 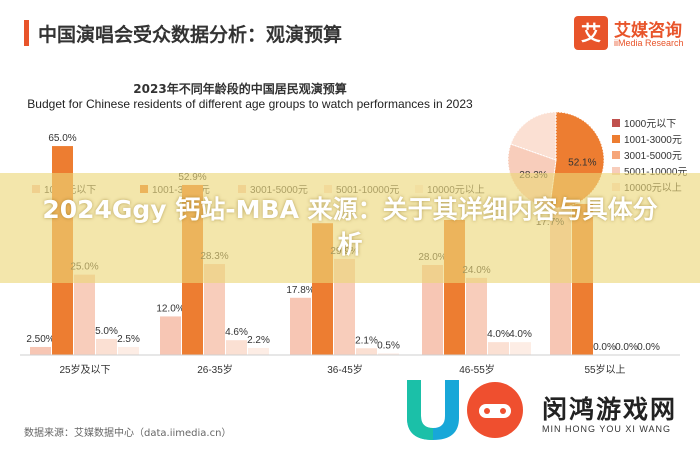 I want to click on bar-value-label: 2.2%, so click(x=258, y=340).